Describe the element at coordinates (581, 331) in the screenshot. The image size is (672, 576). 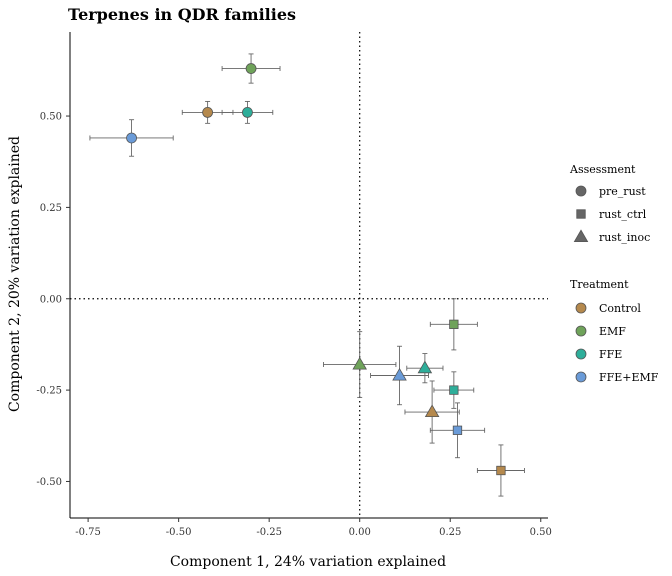
I see `legend-key-emf` at that location.